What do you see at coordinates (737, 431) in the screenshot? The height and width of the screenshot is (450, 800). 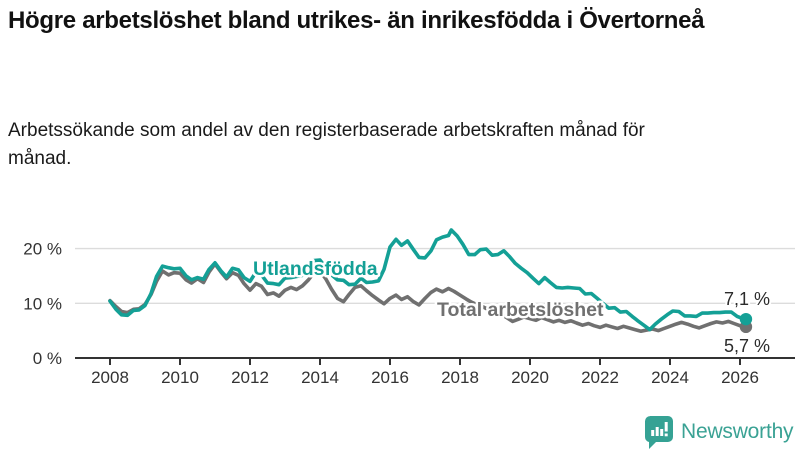 I see `newsworthy-logo-text: Newsworthy` at bounding box center [737, 431].